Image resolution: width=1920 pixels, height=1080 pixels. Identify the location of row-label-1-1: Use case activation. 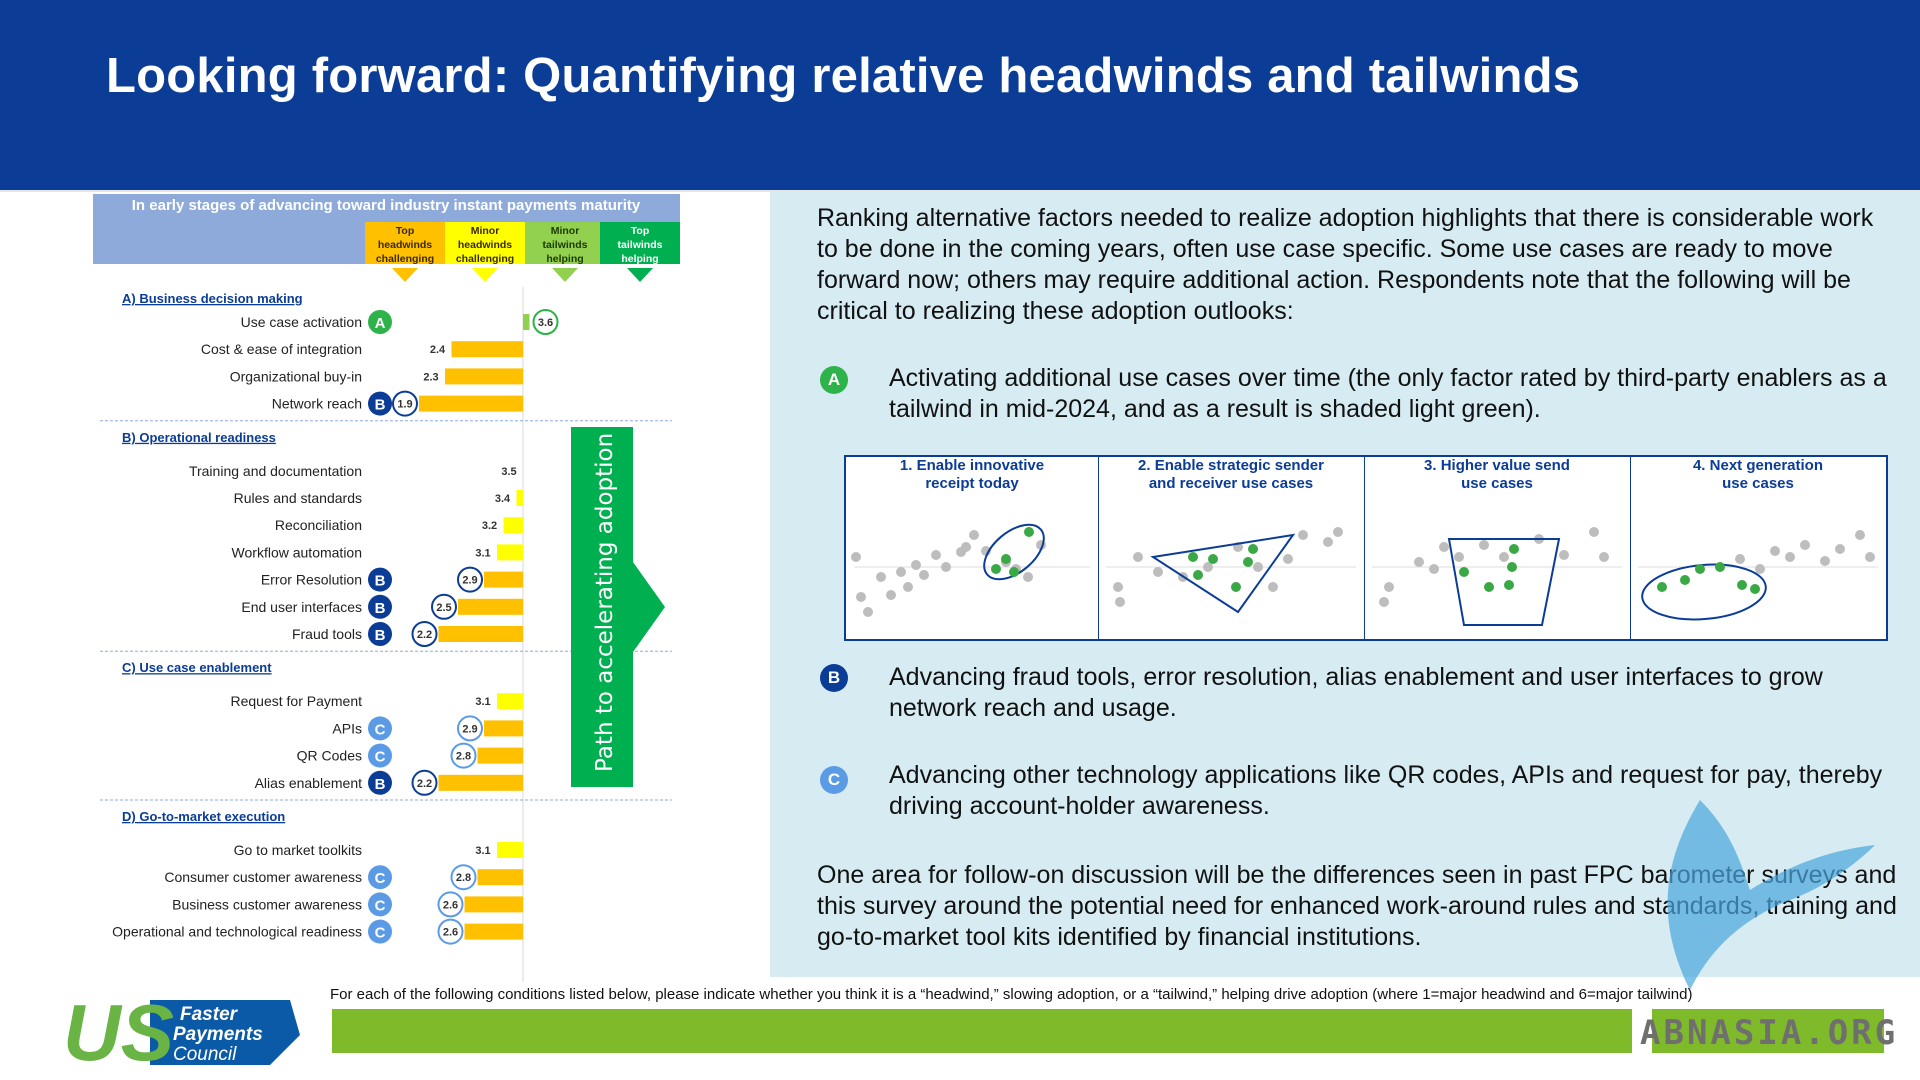
(301, 322).